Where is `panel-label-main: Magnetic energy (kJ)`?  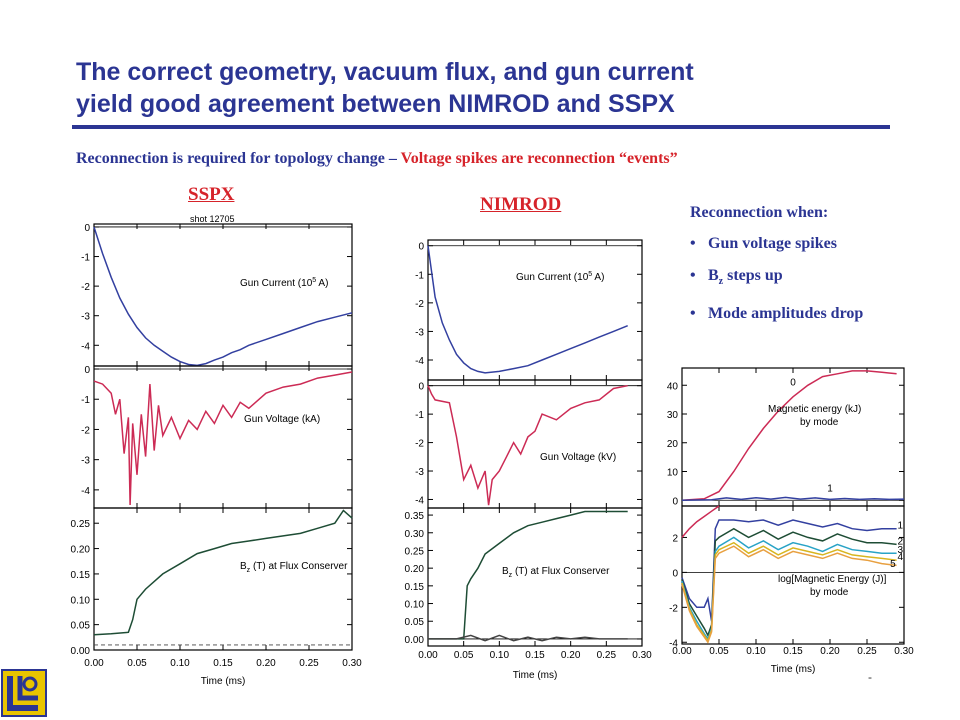
panel-label-main: Magnetic energy (kJ) is located at coordinates (814, 409).